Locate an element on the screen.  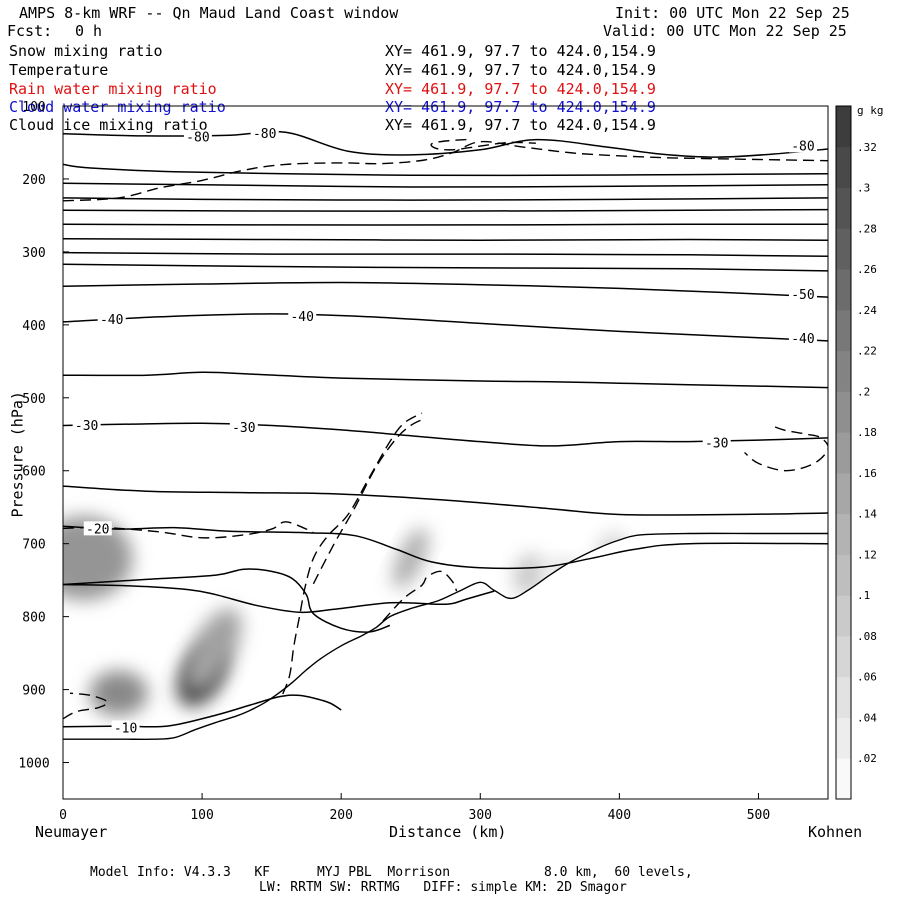
field-xy-snow: XY= 461.9, 97.7 to 424.0,154.9 is located at coordinates (520, 51).